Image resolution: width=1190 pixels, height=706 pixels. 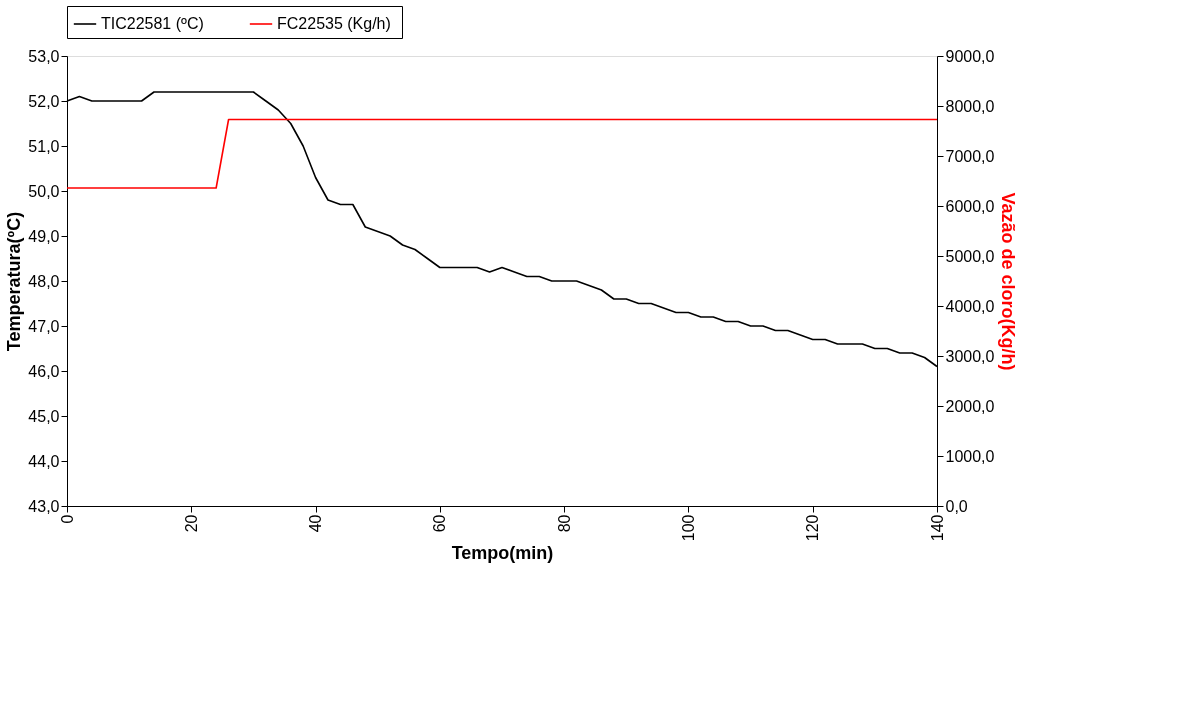 What do you see at coordinates (956, 506) in the screenshot?
I see `y2-tick-label: 0,0` at bounding box center [956, 506].